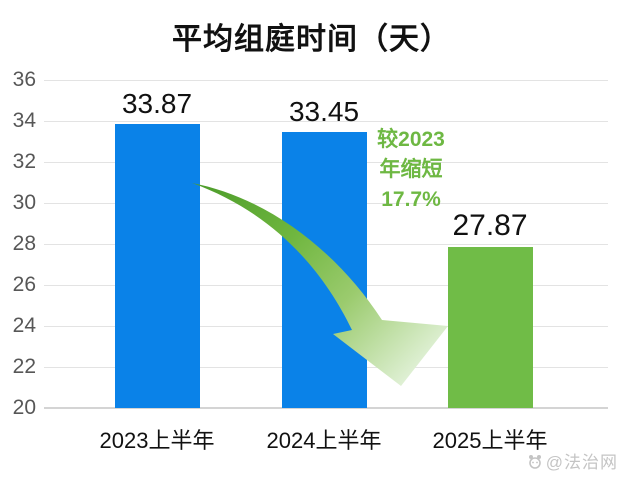 The image size is (623, 479). I want to click on annotation-label: 较2023 年缩短 17.7%, so click(411, 170).